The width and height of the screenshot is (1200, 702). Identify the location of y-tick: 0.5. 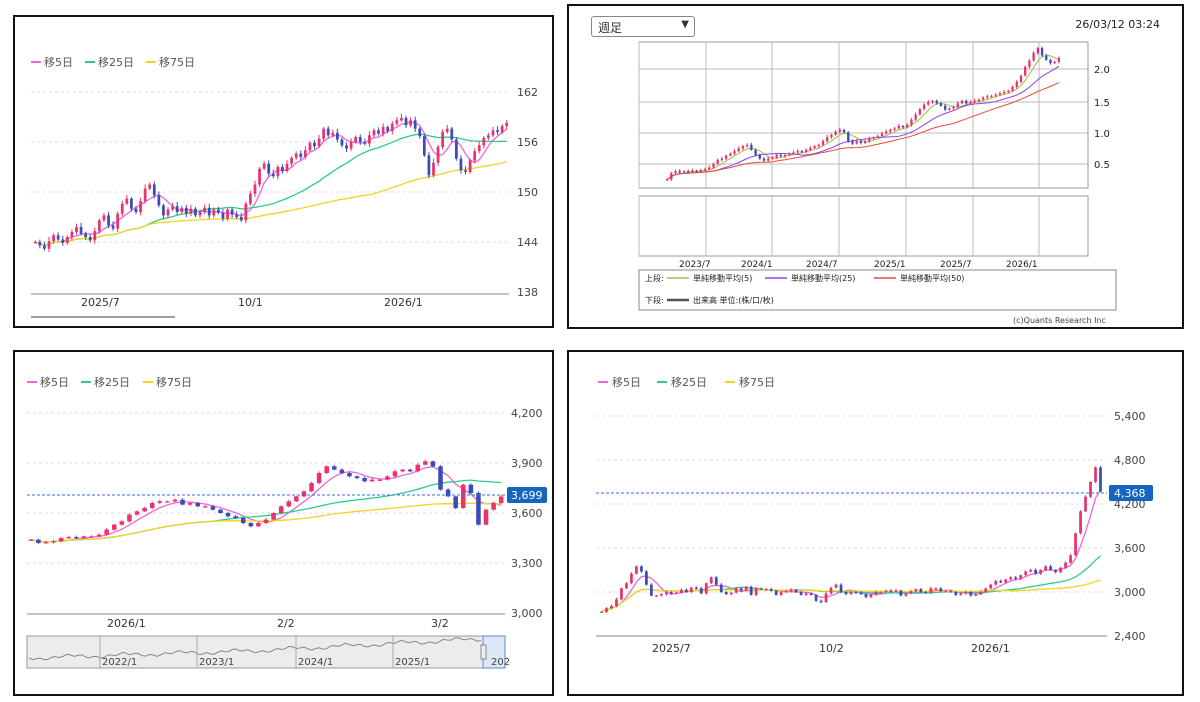
(1102, 165).